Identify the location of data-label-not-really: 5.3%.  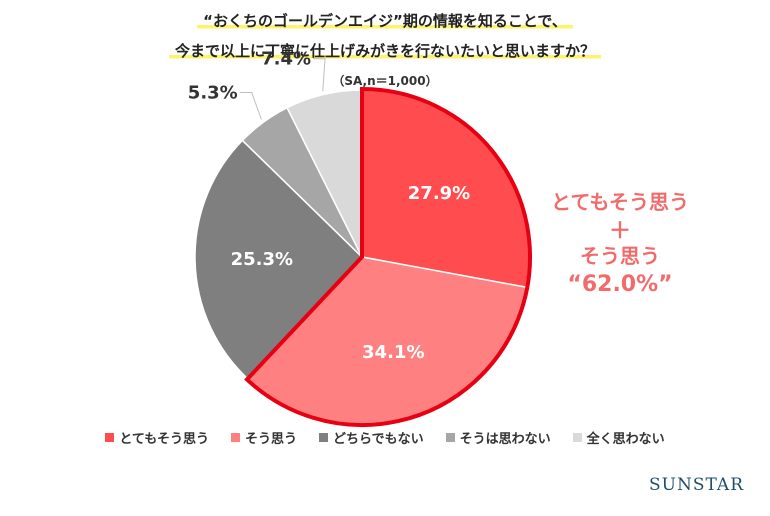
(213, 93).